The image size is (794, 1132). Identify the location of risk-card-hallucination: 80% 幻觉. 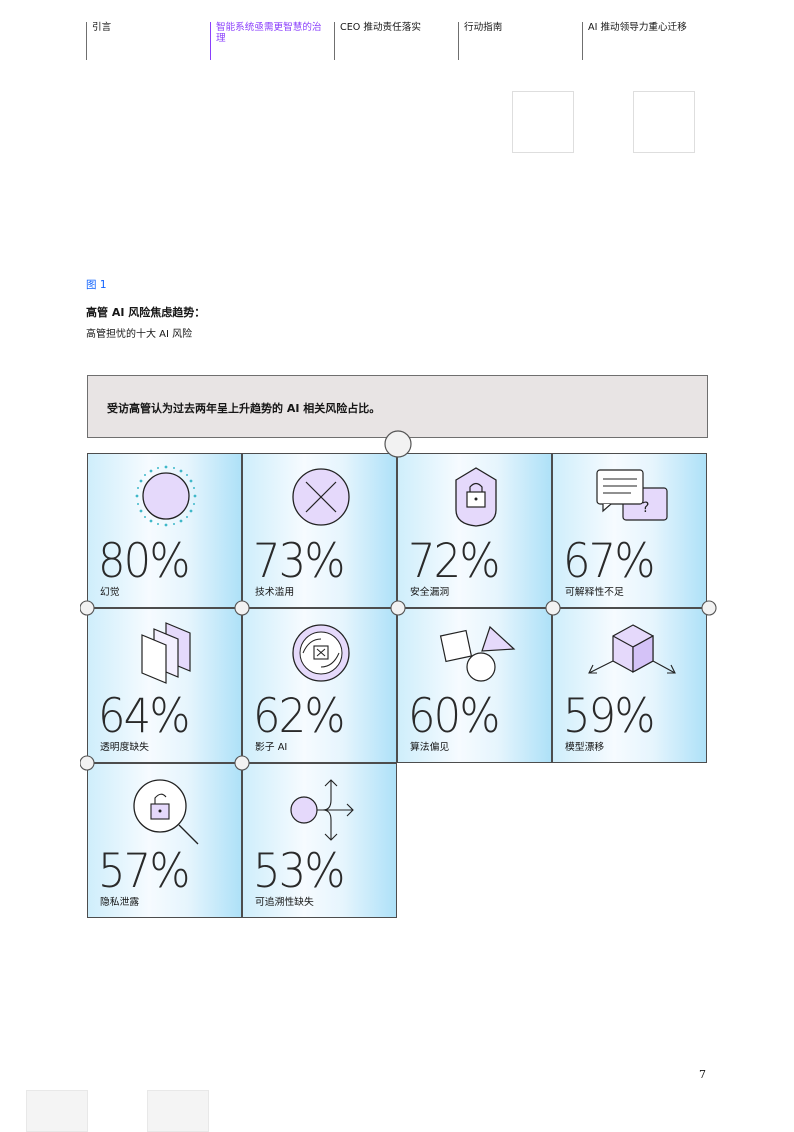
(164, 530).